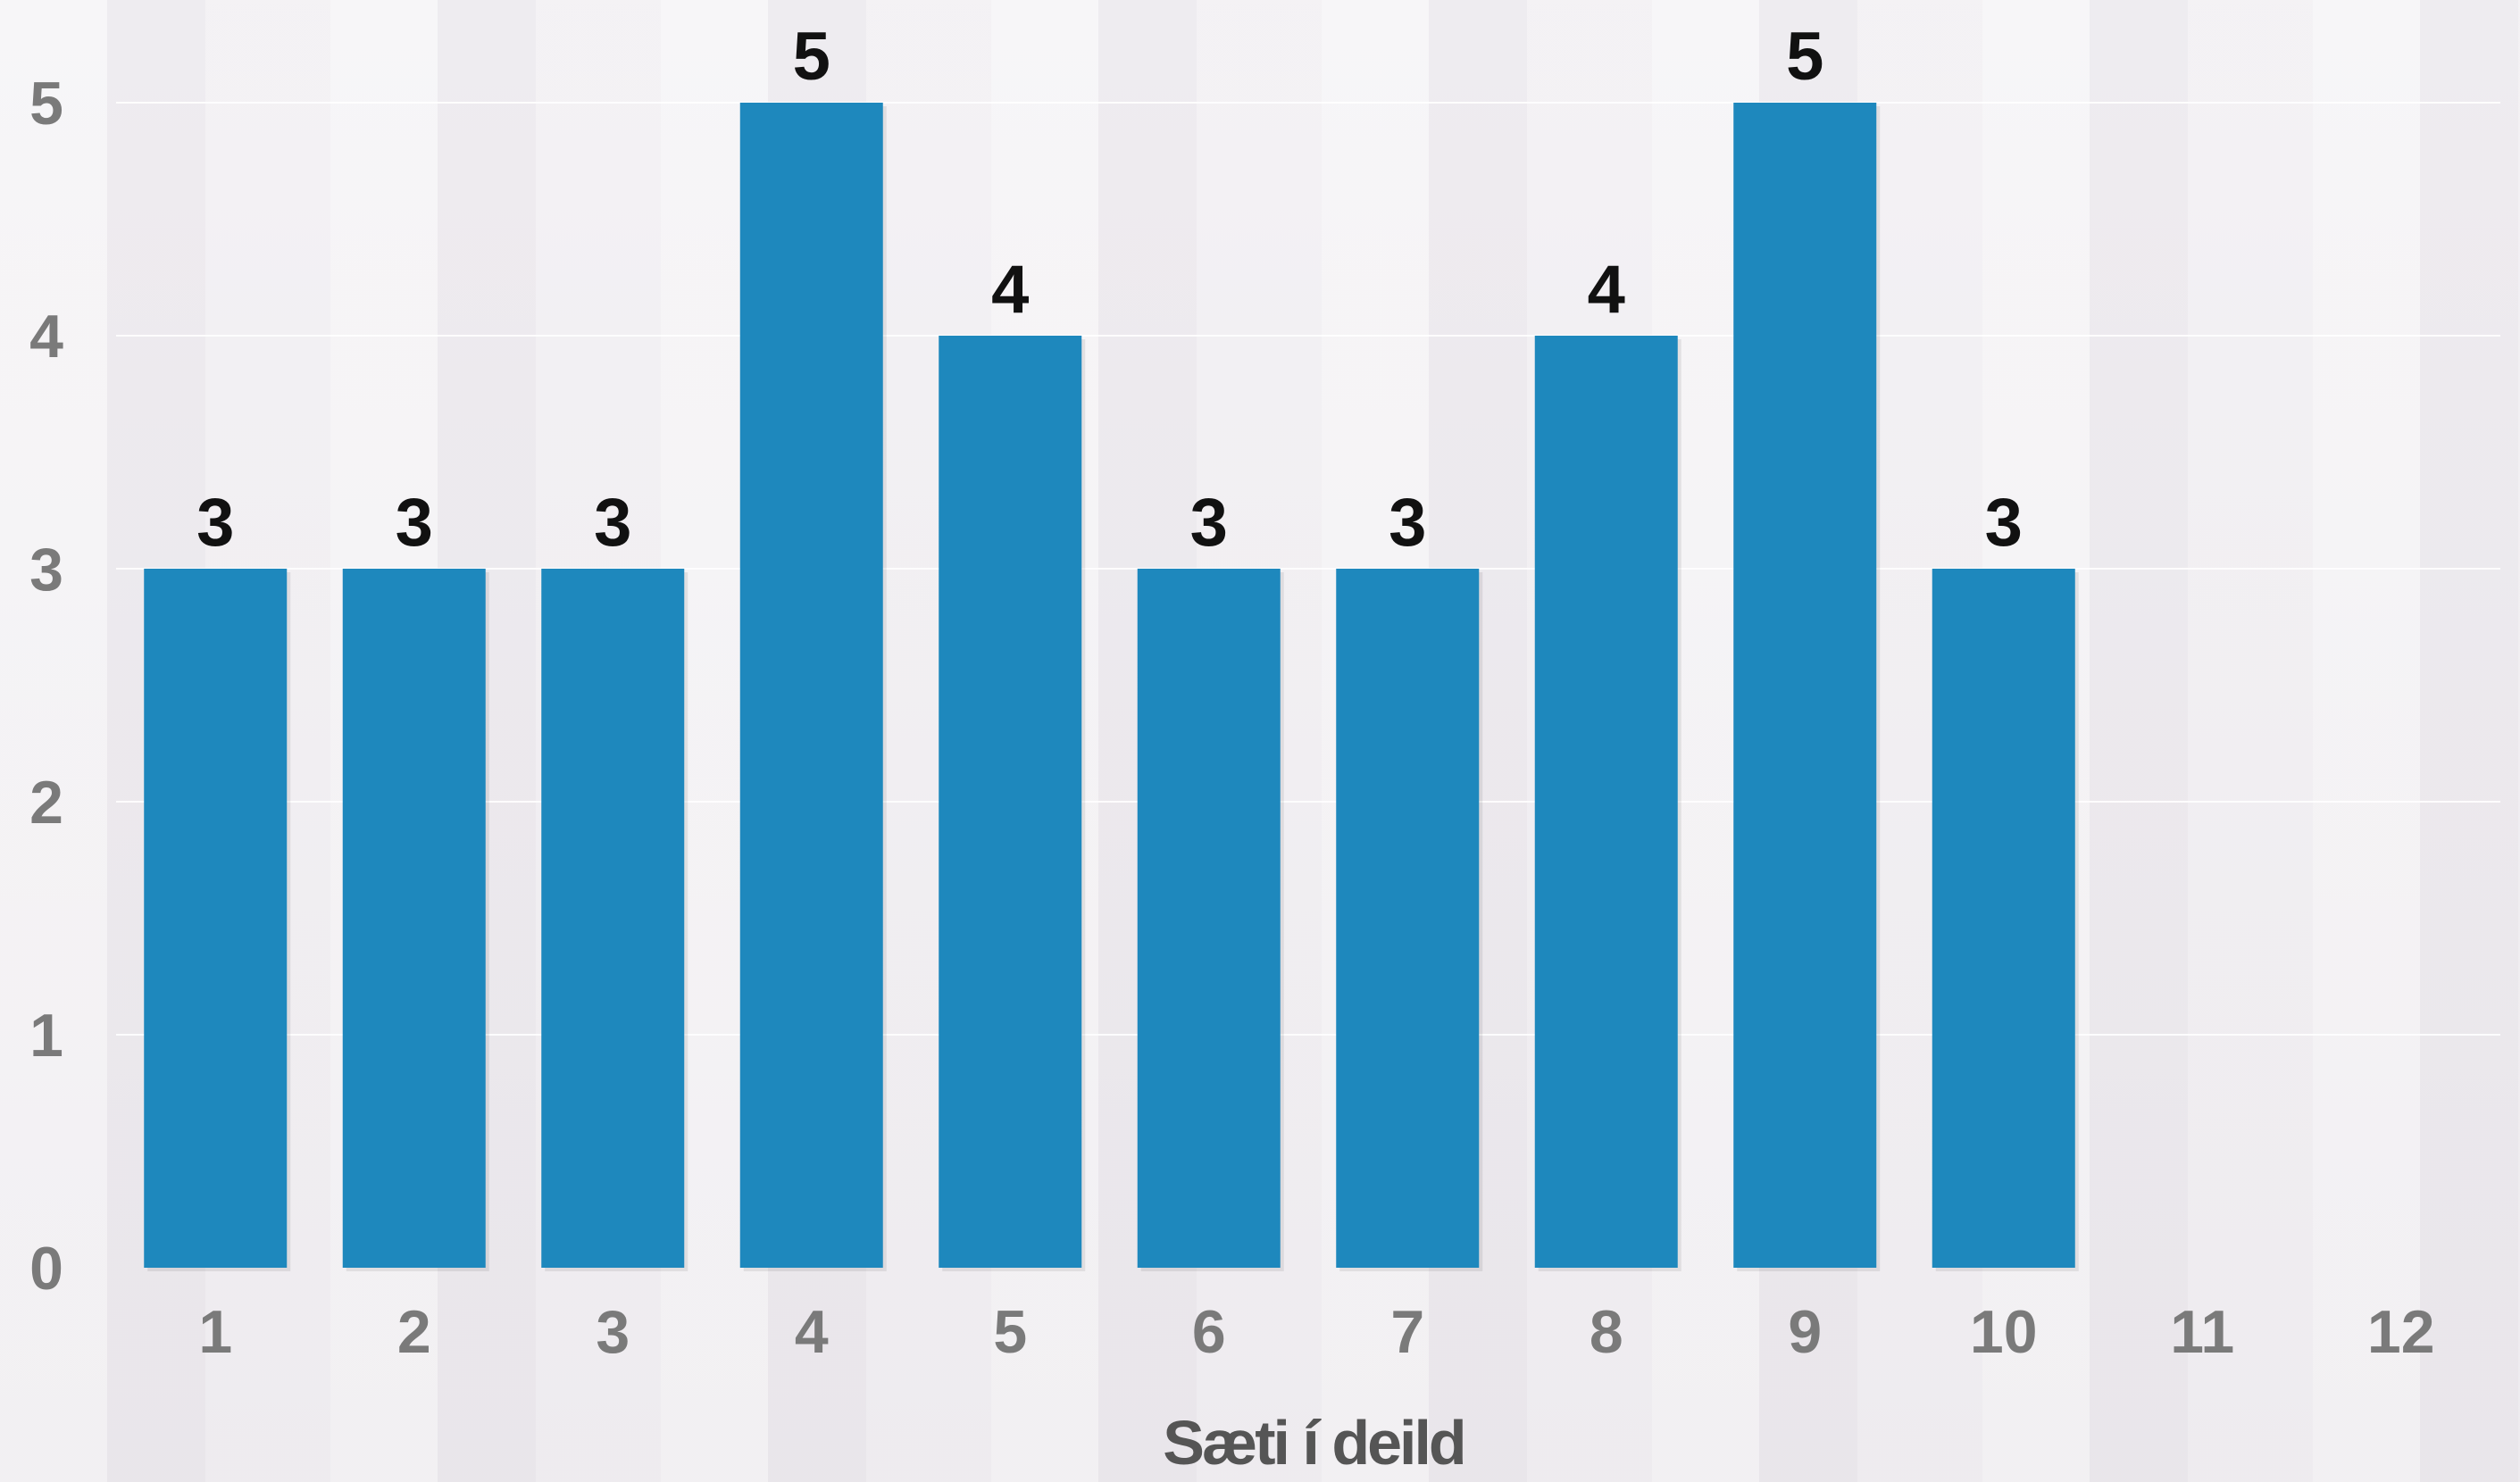  What do you see at coordinates (1407, 1332) in the screenshot?
I see `x-tick-label-7: 7` at bounding box center [1407, 1332].